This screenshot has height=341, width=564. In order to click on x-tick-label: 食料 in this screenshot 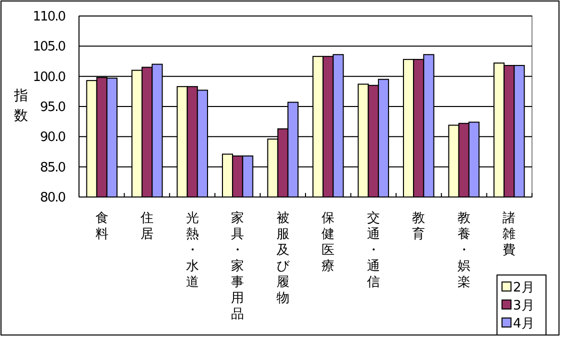, I will do `click(101, 226)`.